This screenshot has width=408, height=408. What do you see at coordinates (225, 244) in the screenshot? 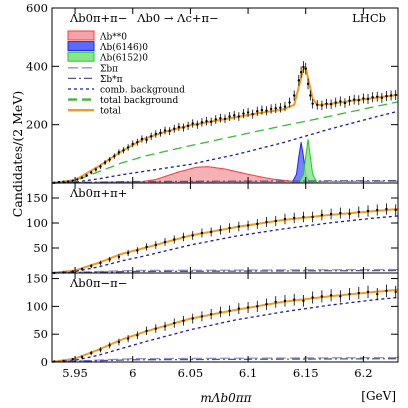
I see `series-line` at bounding box center [225, 244].